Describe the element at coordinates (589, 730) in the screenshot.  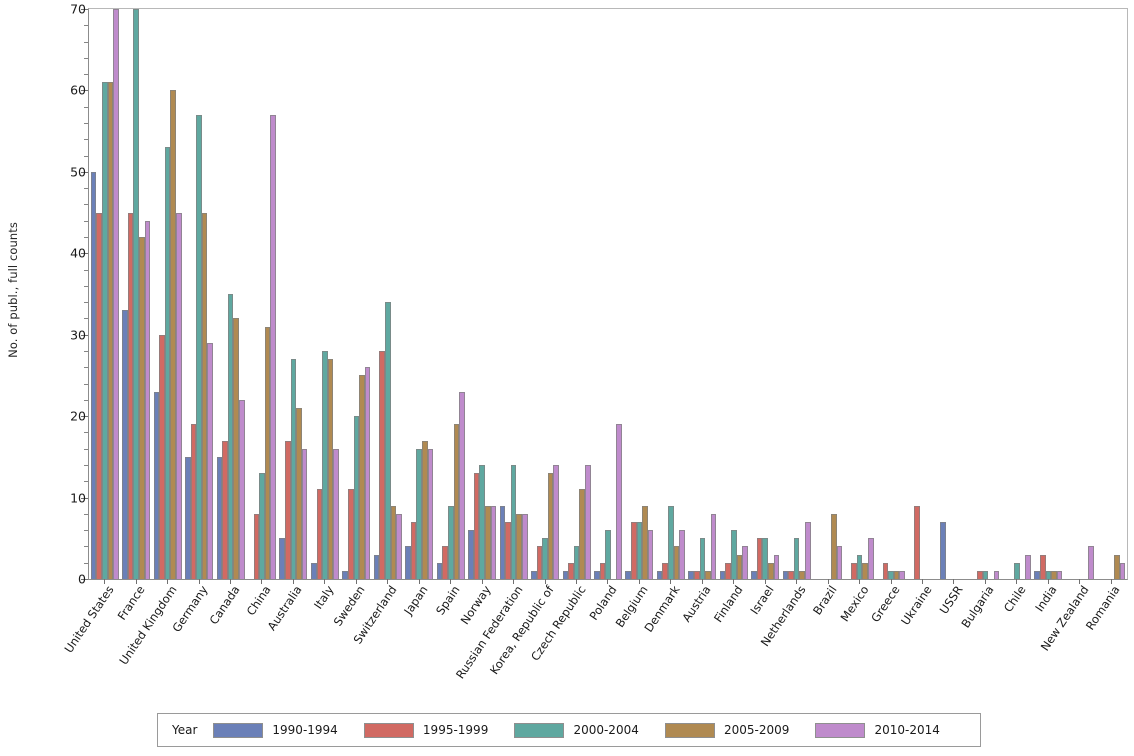
I see `legend-item: 2000-2004` at that location.